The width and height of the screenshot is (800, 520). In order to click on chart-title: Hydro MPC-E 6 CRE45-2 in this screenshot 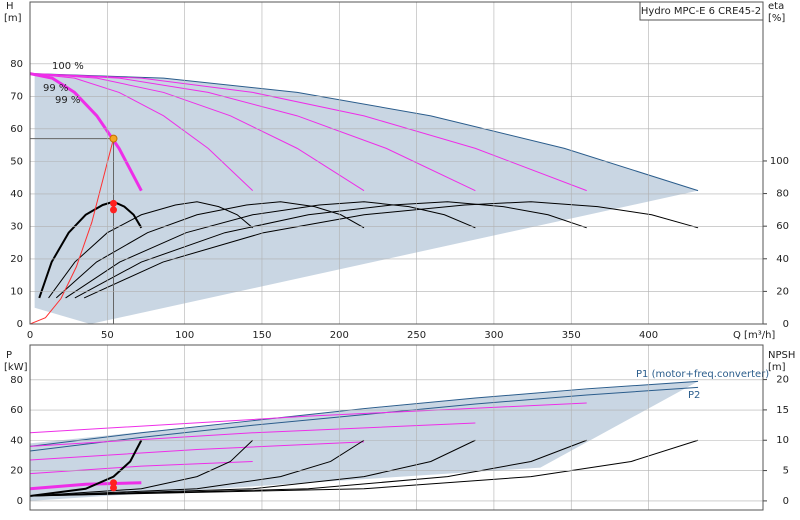, I will do `click(701, 11)`.